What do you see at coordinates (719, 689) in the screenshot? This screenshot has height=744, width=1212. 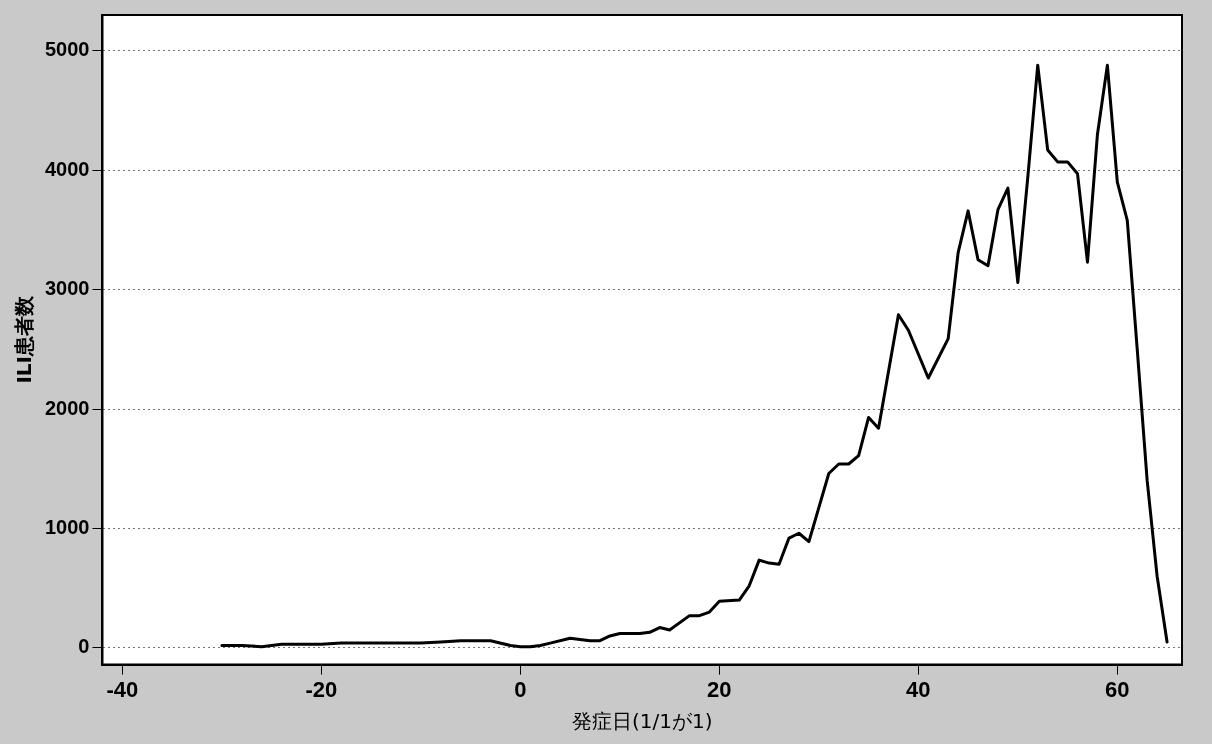 I see `x-tick-label: 20` at bounding box center [719, 689].